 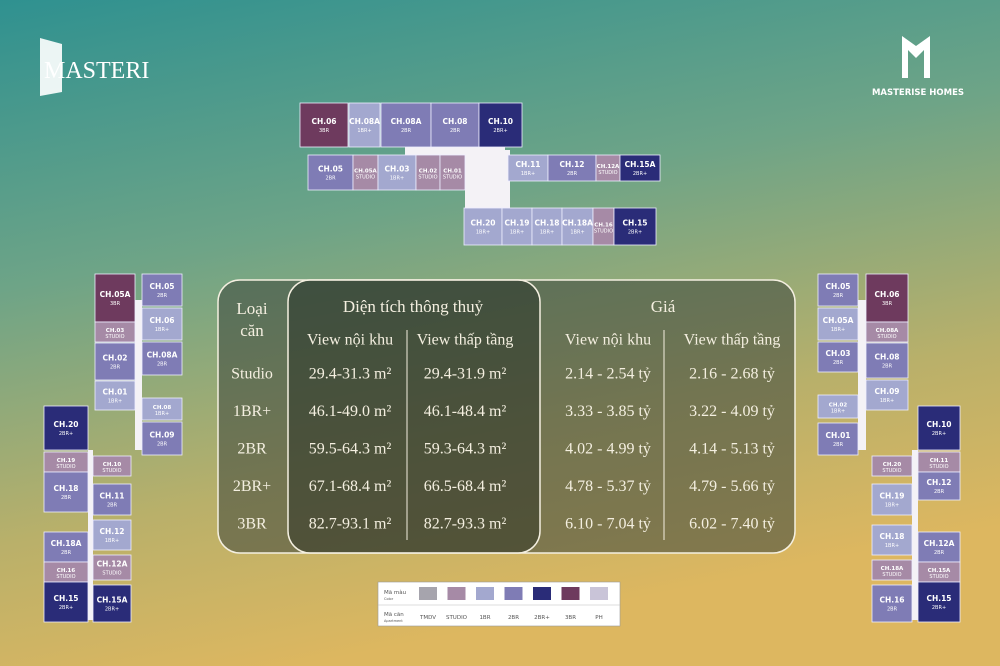 I want to click on unit-code: CH.12A, so click(x=112, y=564).